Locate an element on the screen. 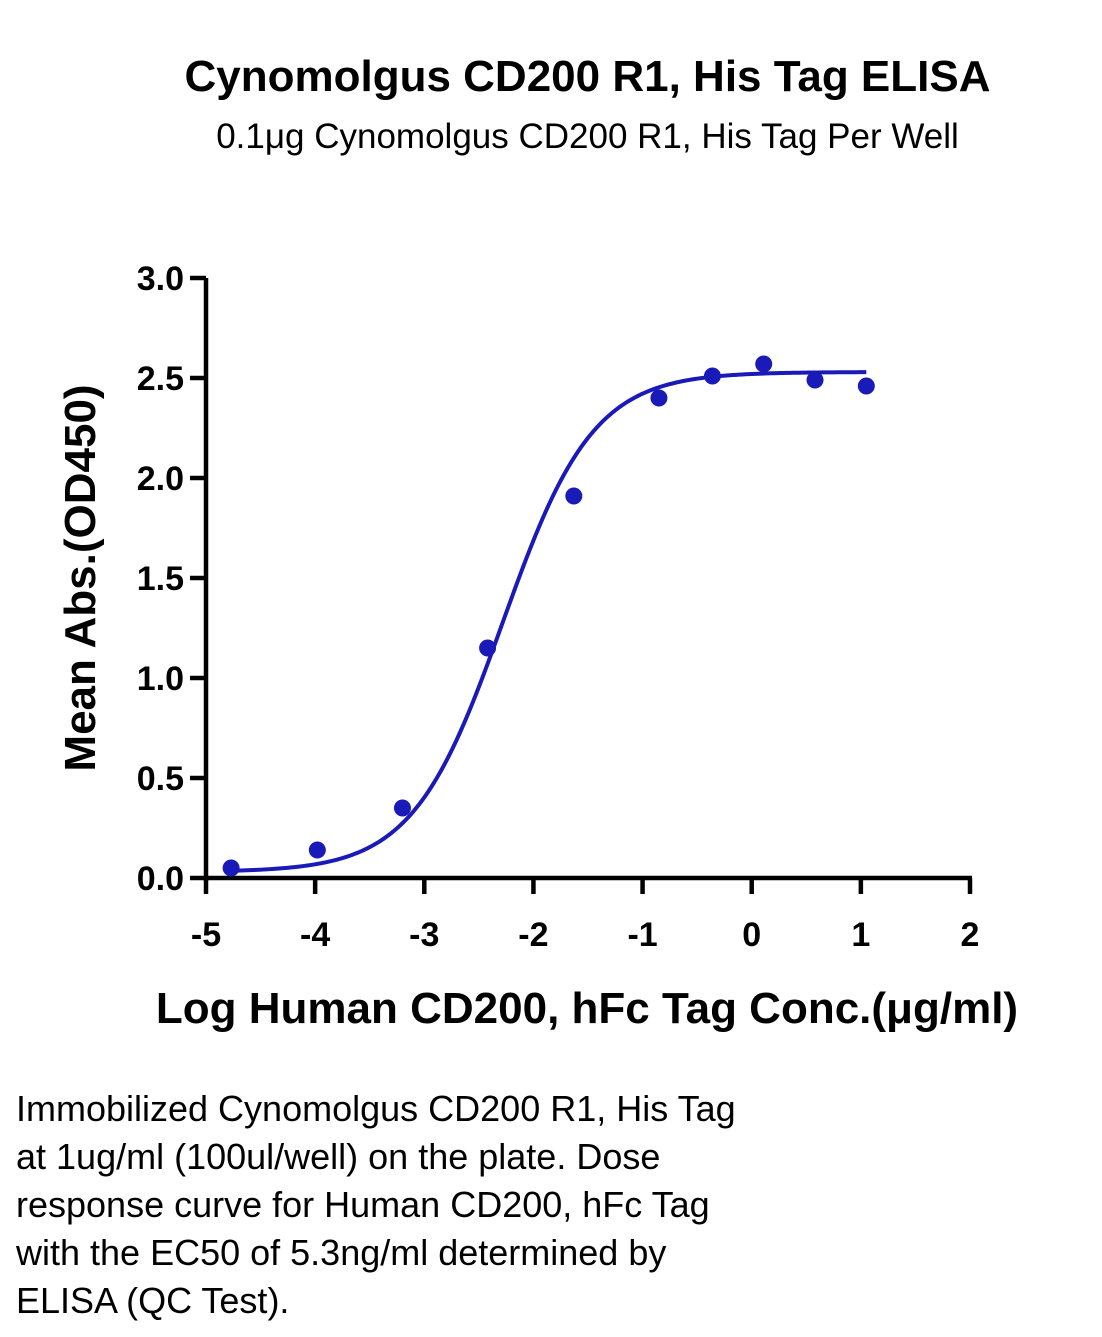 The image size is (1102, 1337). y-tick-label: 0.5 is located at coordinates (160, 779).